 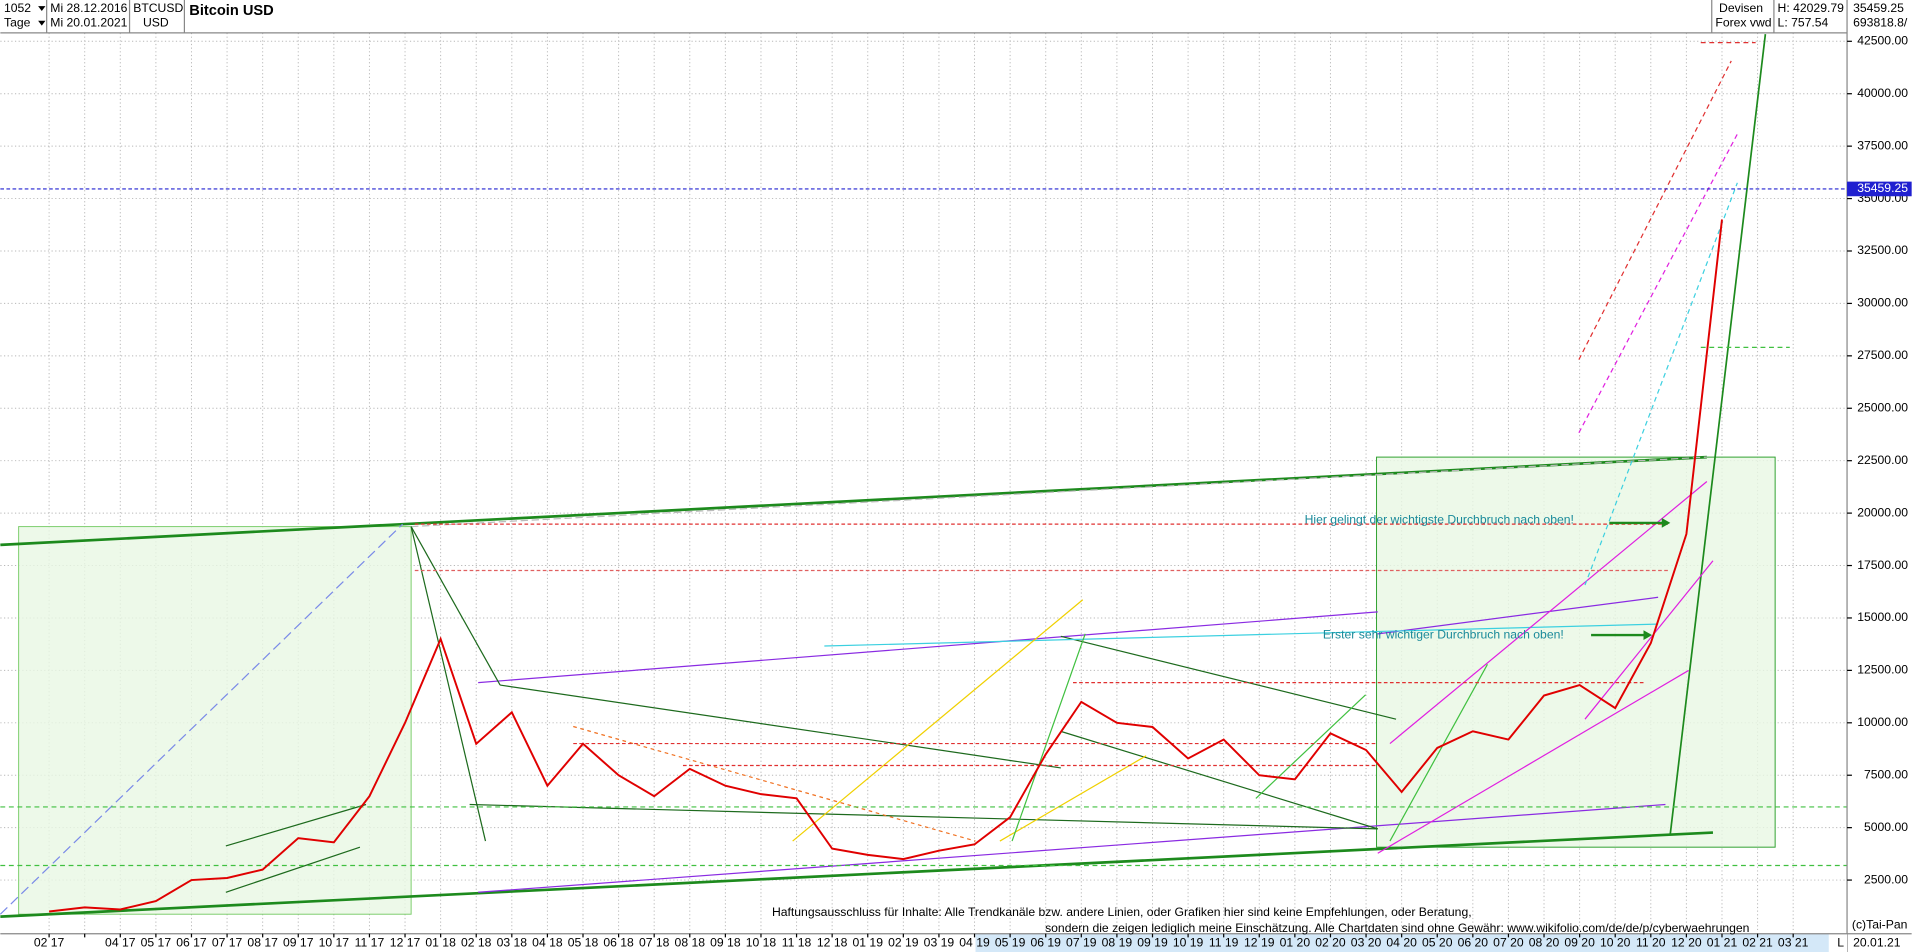 What do you see at coordinates (405, 943) in the screenshot?
I see `x-tick-label: 12 17` at bounding box center [405, 943].